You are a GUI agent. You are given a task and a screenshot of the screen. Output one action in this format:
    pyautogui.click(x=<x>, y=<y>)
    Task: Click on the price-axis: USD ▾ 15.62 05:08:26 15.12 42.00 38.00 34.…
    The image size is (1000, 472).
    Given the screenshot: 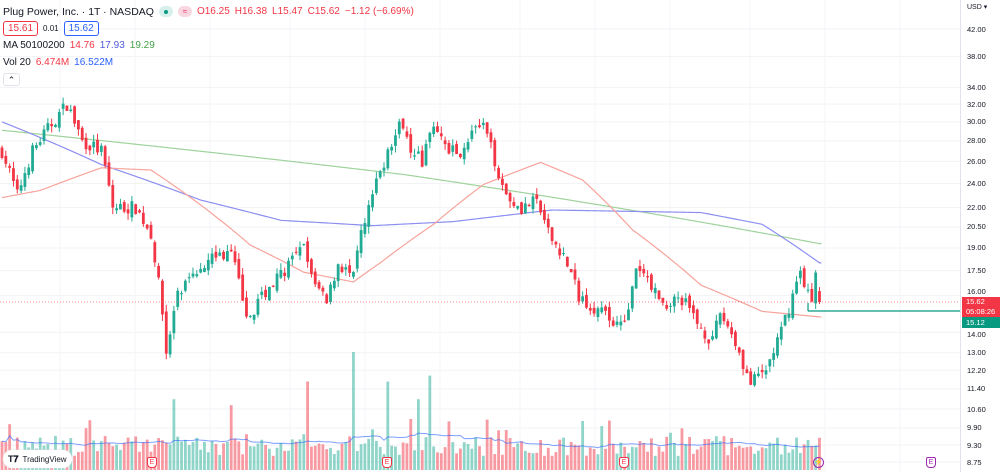 What is the action you would take?
    pyautogui.click(x=980, y=236)
    